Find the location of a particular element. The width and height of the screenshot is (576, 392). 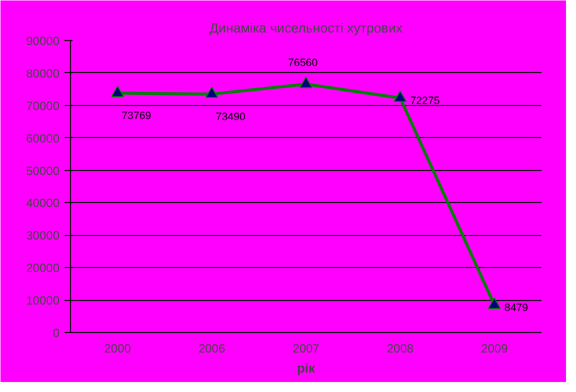

data-label: 73769 is located at coordinates (137, 116).